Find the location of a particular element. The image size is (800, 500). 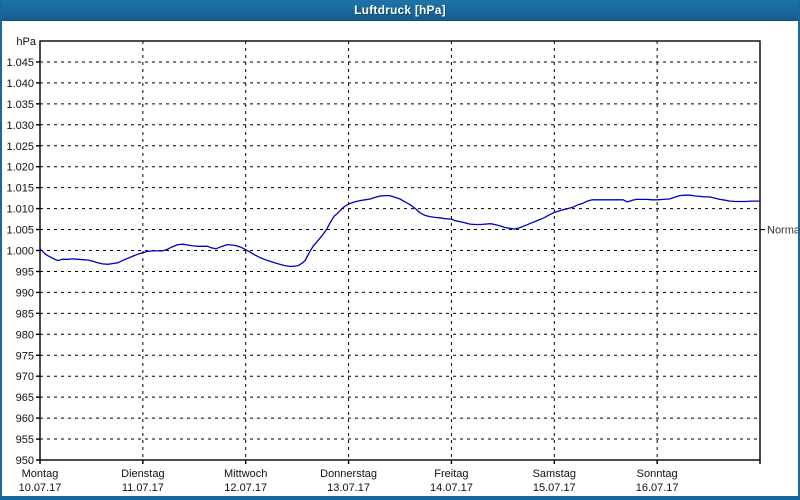

date-label: 14.07.17 is located at coordinates (451, 488).